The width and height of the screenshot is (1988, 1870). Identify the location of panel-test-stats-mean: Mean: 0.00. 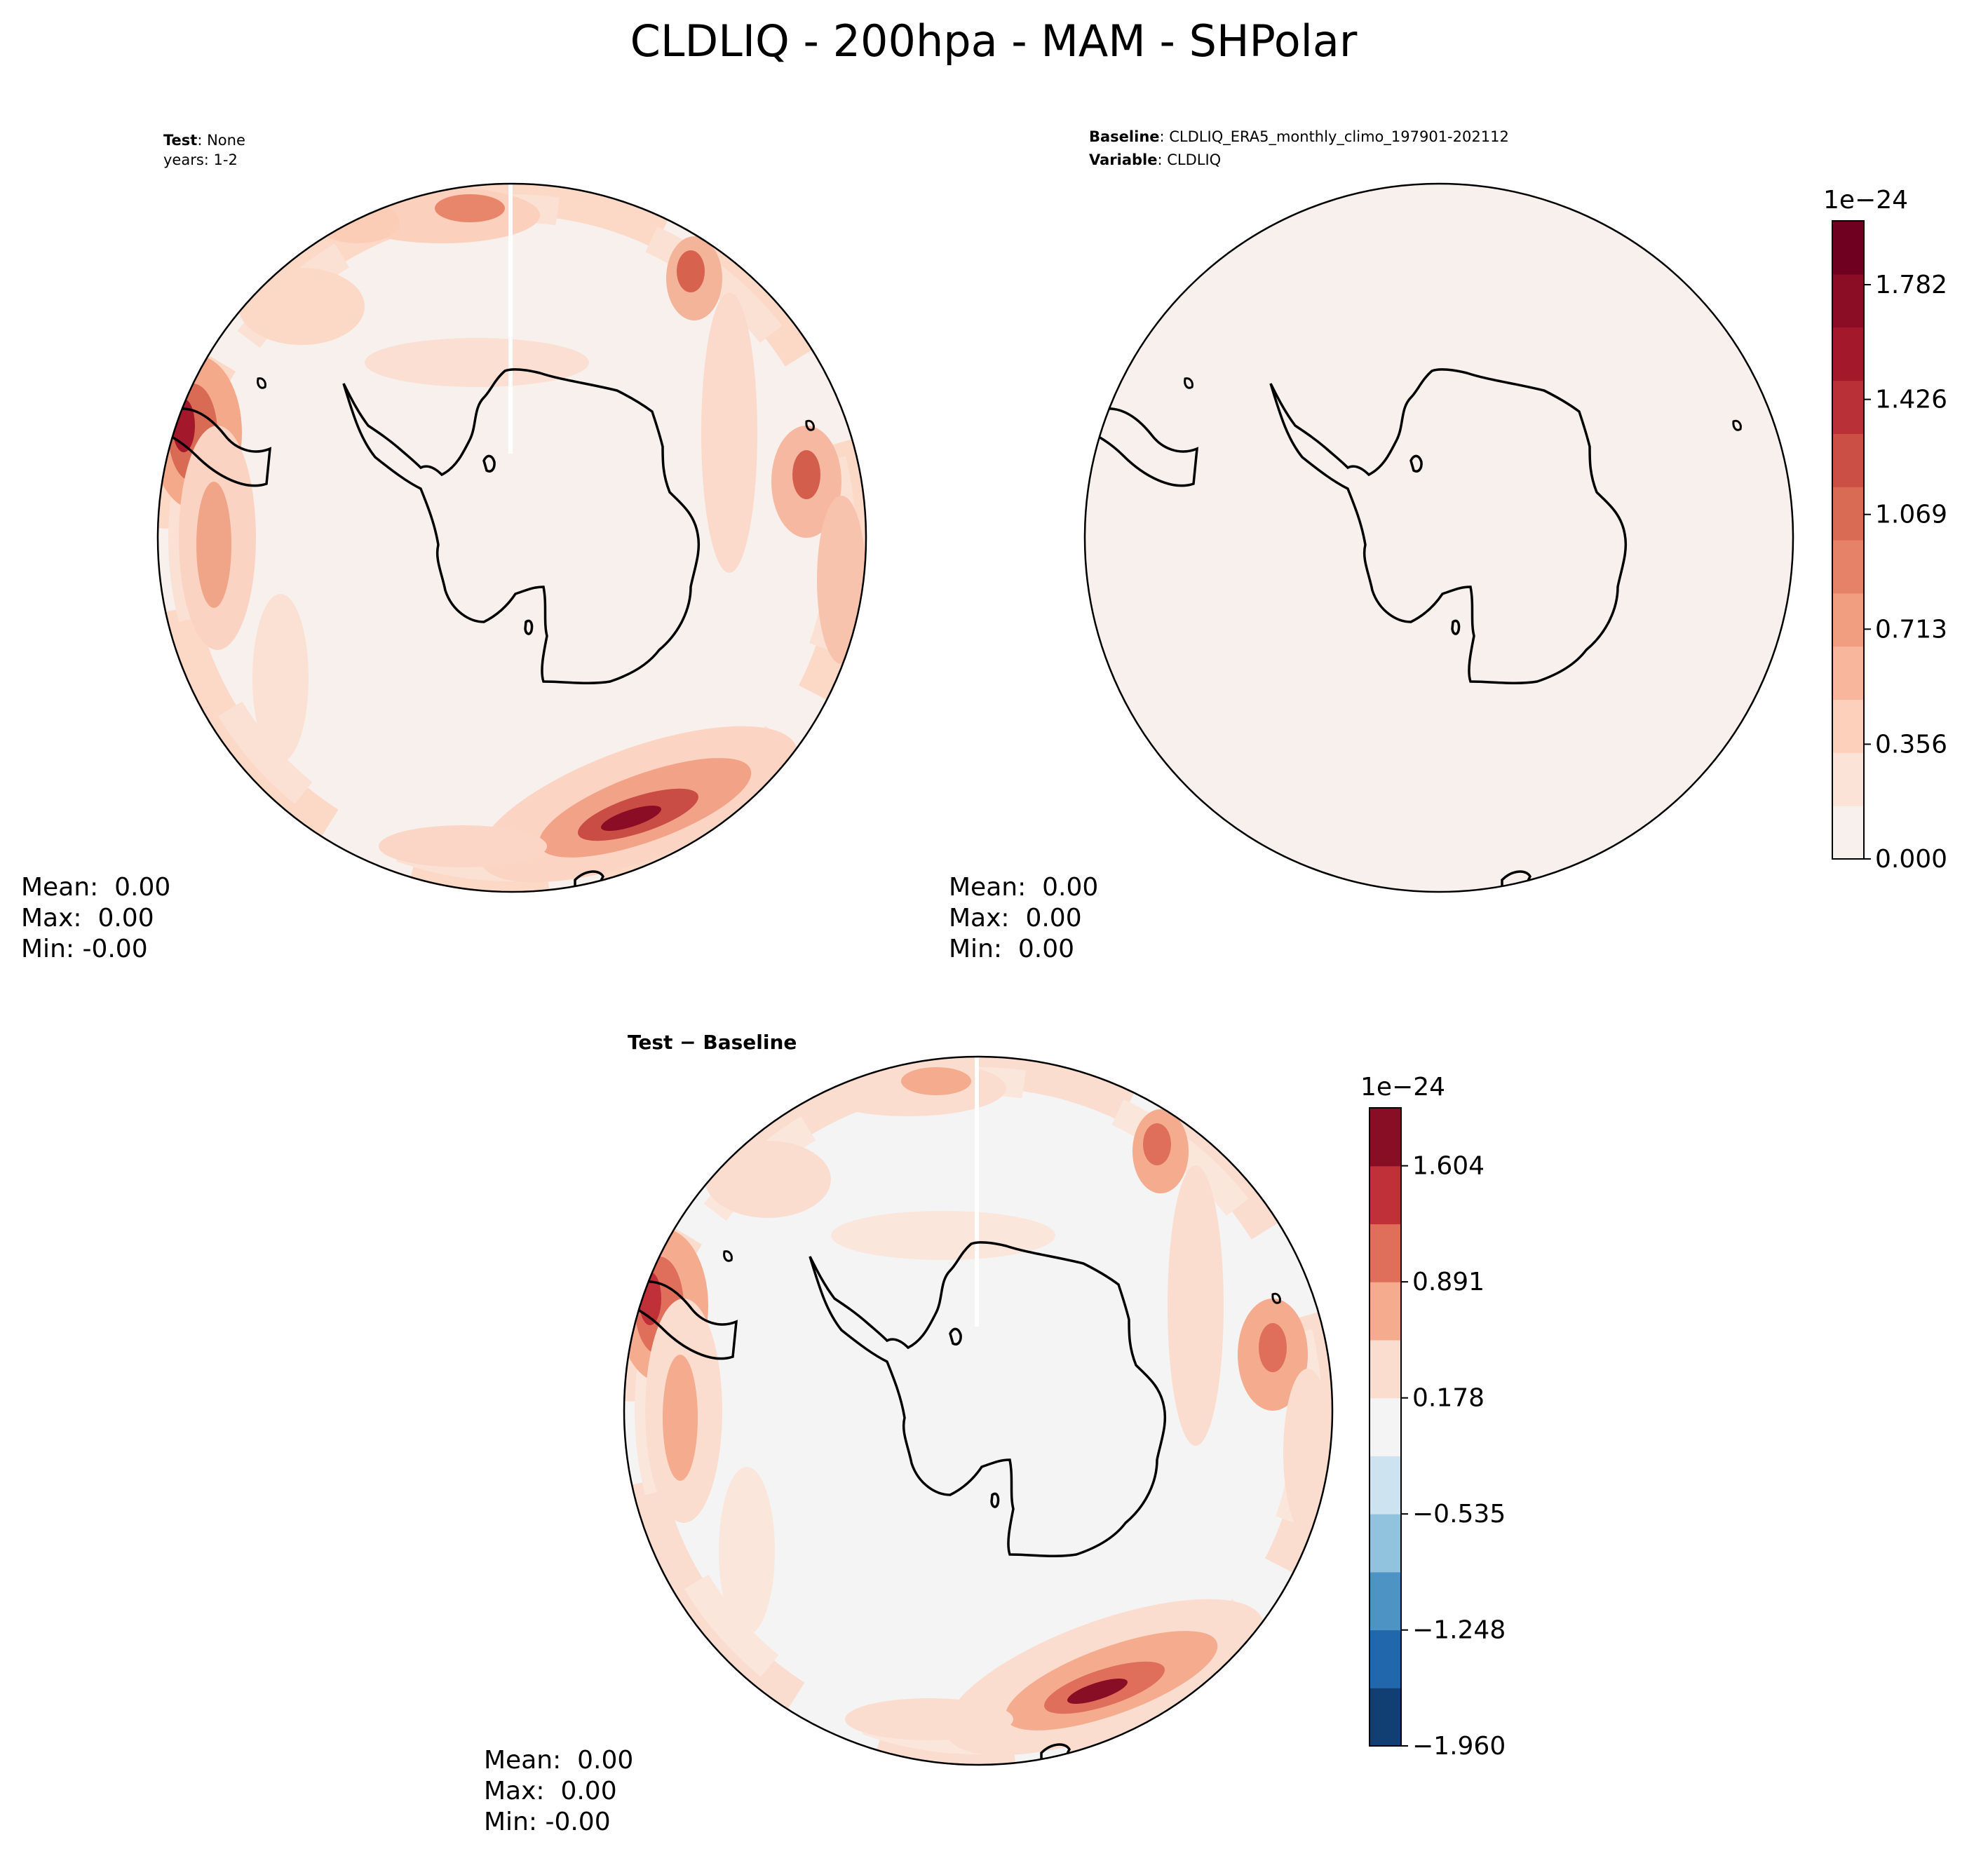
(96, 887).